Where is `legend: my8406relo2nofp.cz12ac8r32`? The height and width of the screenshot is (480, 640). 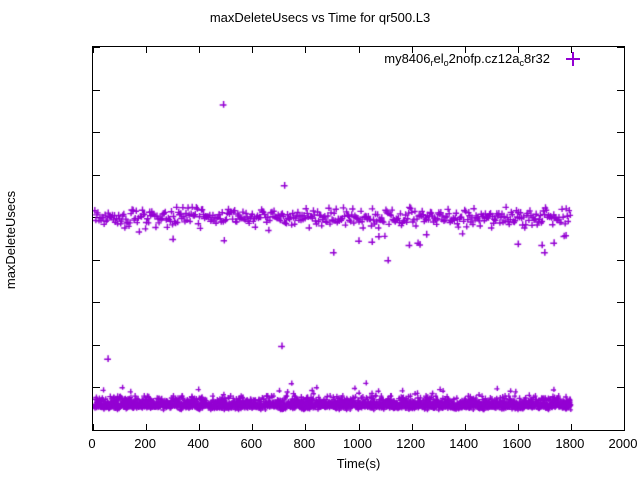 legend: my8406relo2nofp.cz12ac8r32 is located at coordinates (461, 60).